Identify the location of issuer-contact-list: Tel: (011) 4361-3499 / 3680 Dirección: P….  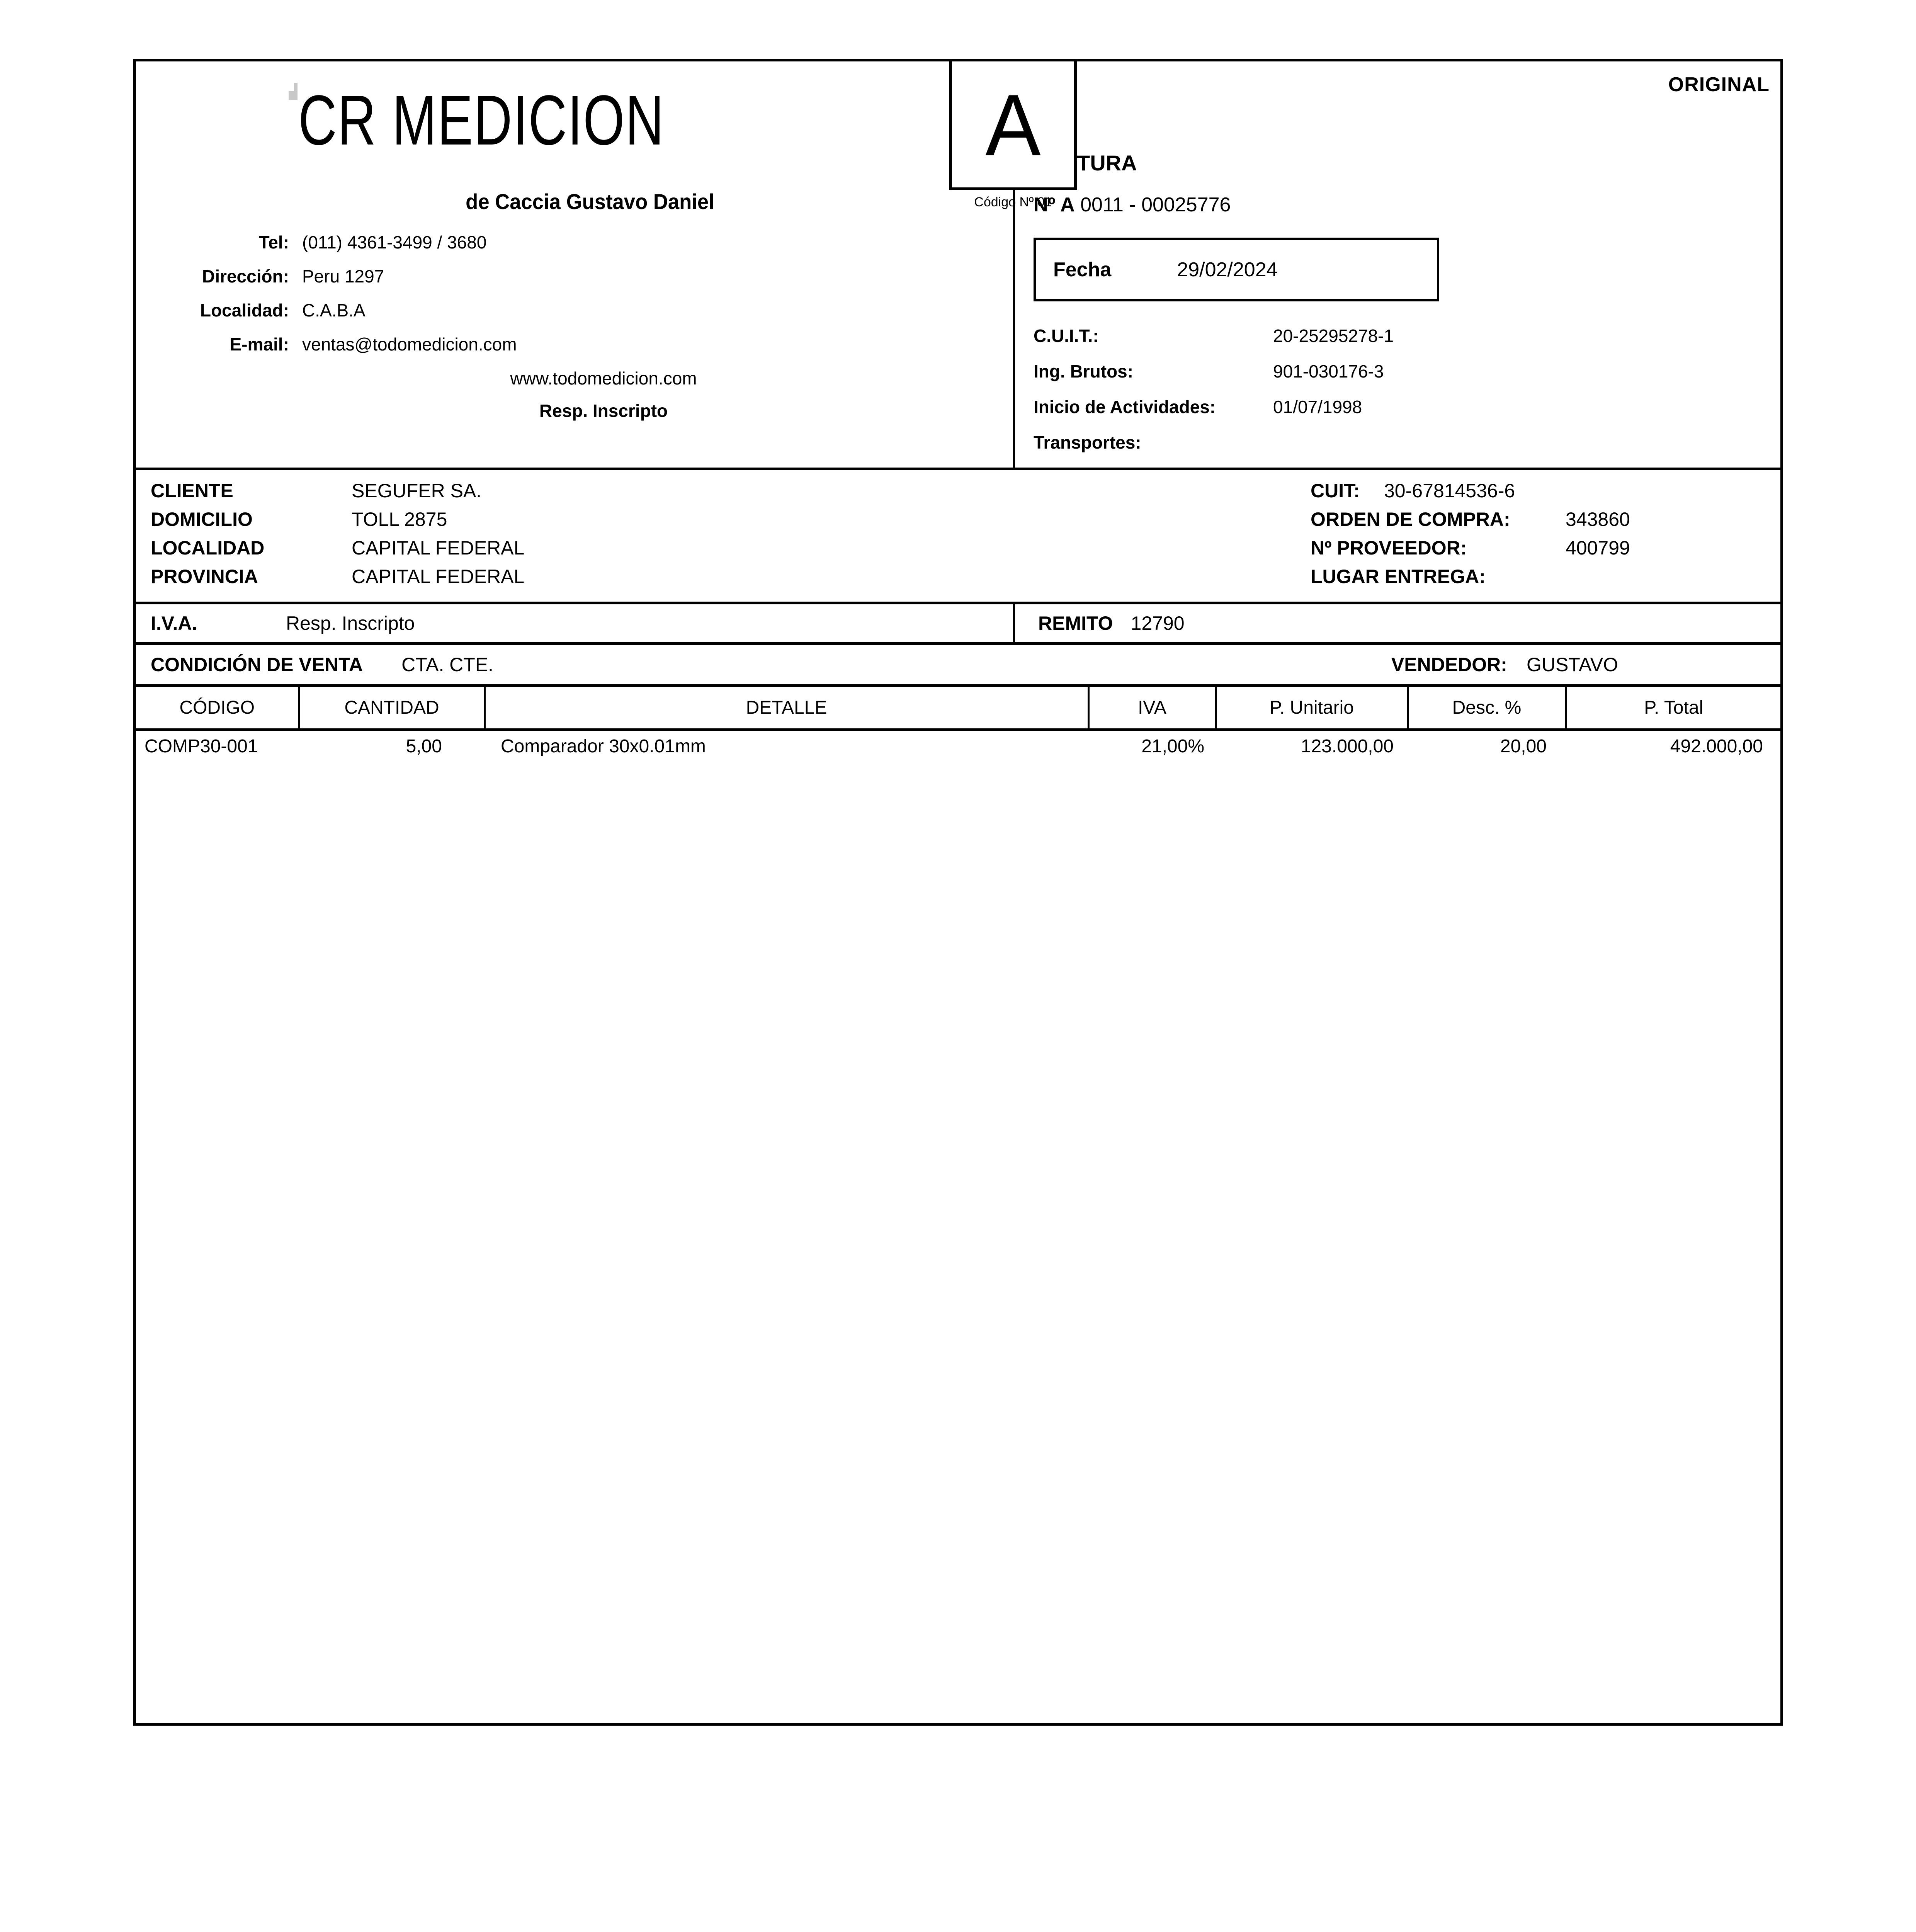
(574, 326).